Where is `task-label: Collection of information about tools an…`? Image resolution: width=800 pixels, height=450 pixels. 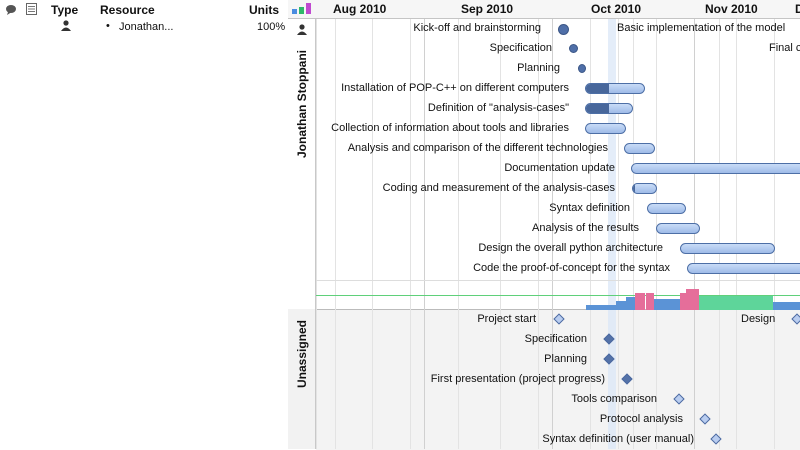
task-label: Collection of information about tools an… is located at coordinates (450, 128).